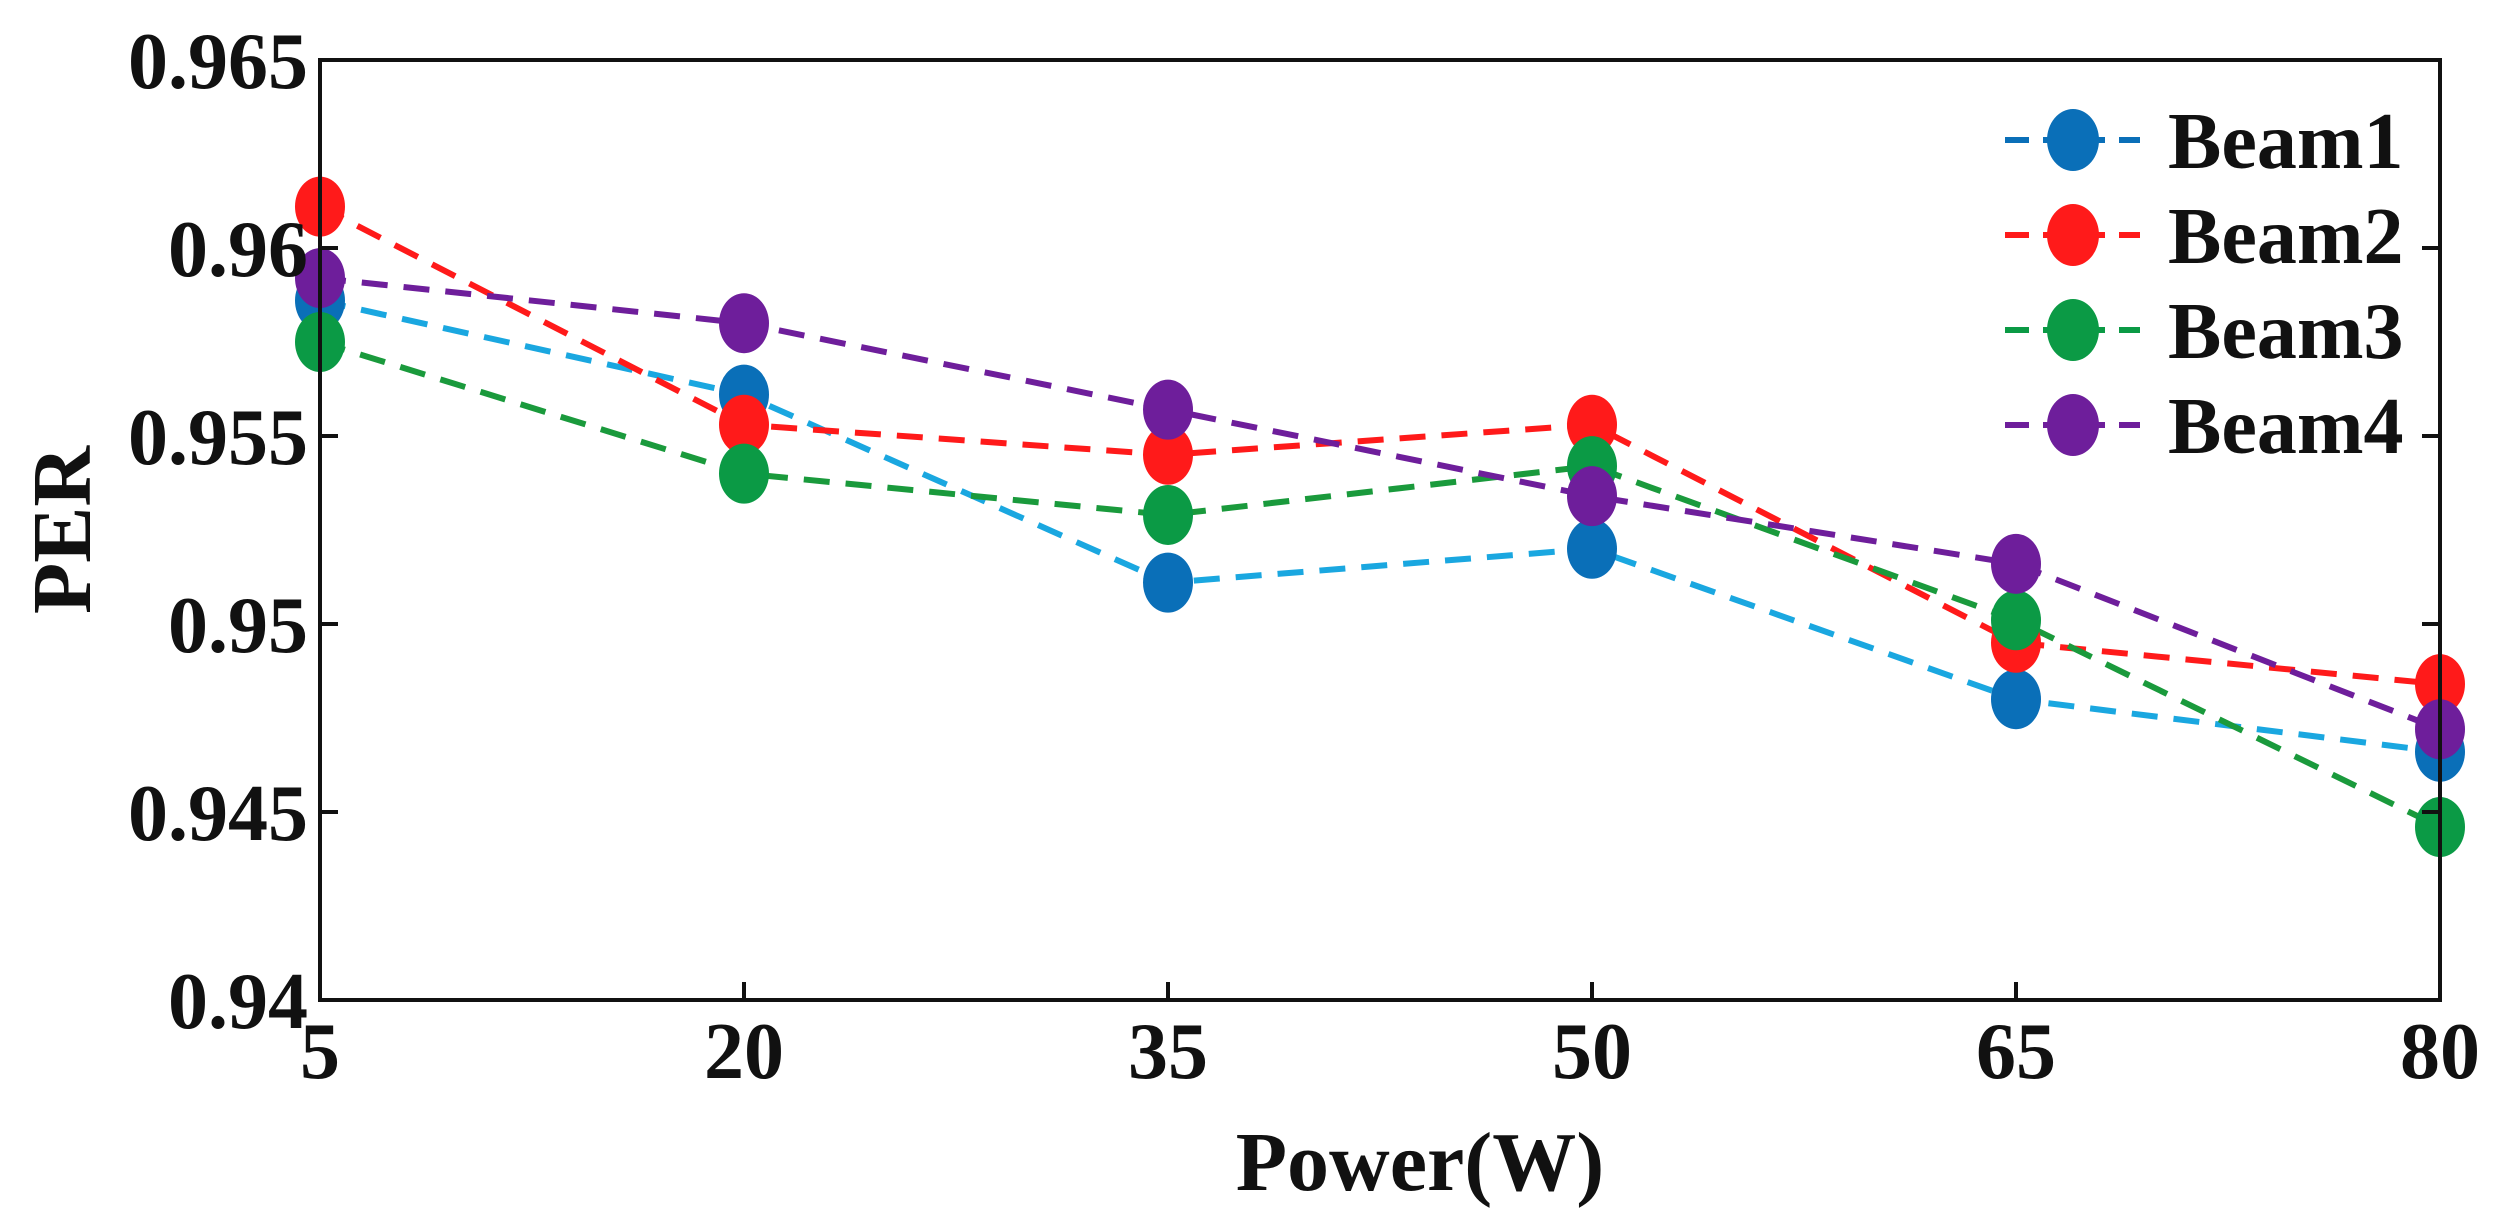 The width and height of the screenshot is (2495, 1226). Describe the element at coordinates (218, 62) in the screenshot. I see `y-tick-label: 0.965` at that location.